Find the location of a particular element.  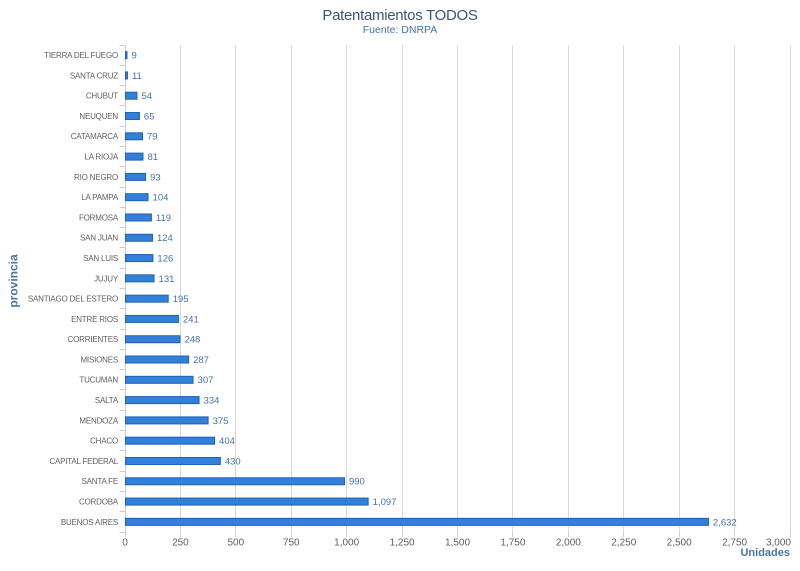

svg-text: ENTRE RIOS is located at coordinates (94, 319).